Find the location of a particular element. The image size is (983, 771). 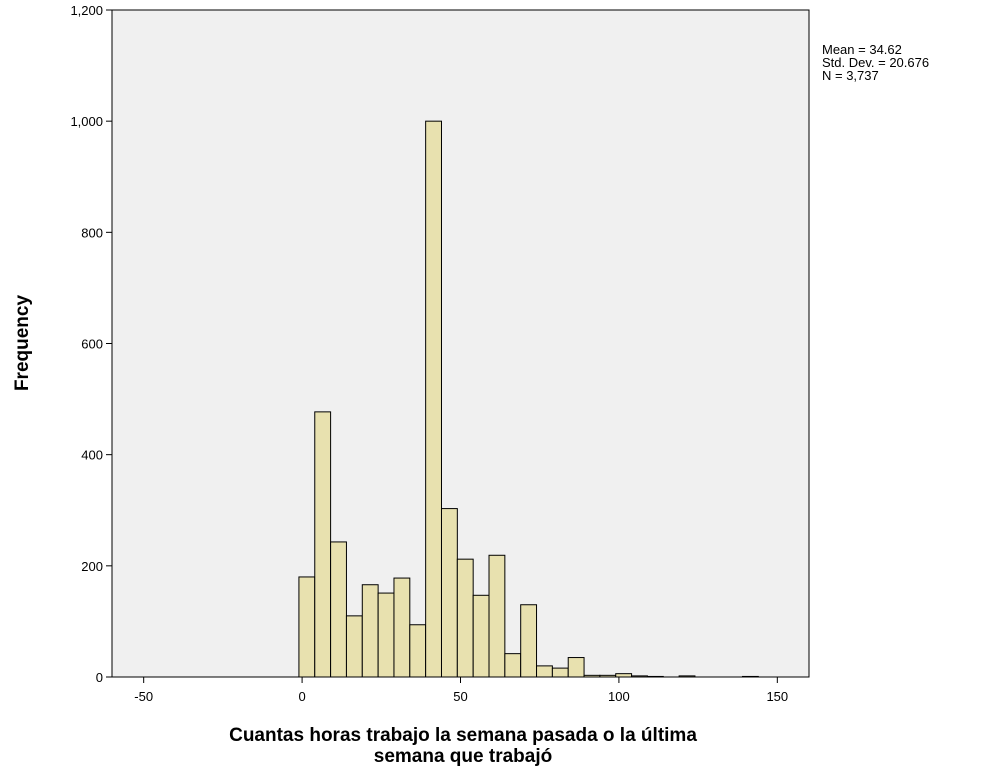

x-tick-label-2: 50 is located at coordinates (460, 696).